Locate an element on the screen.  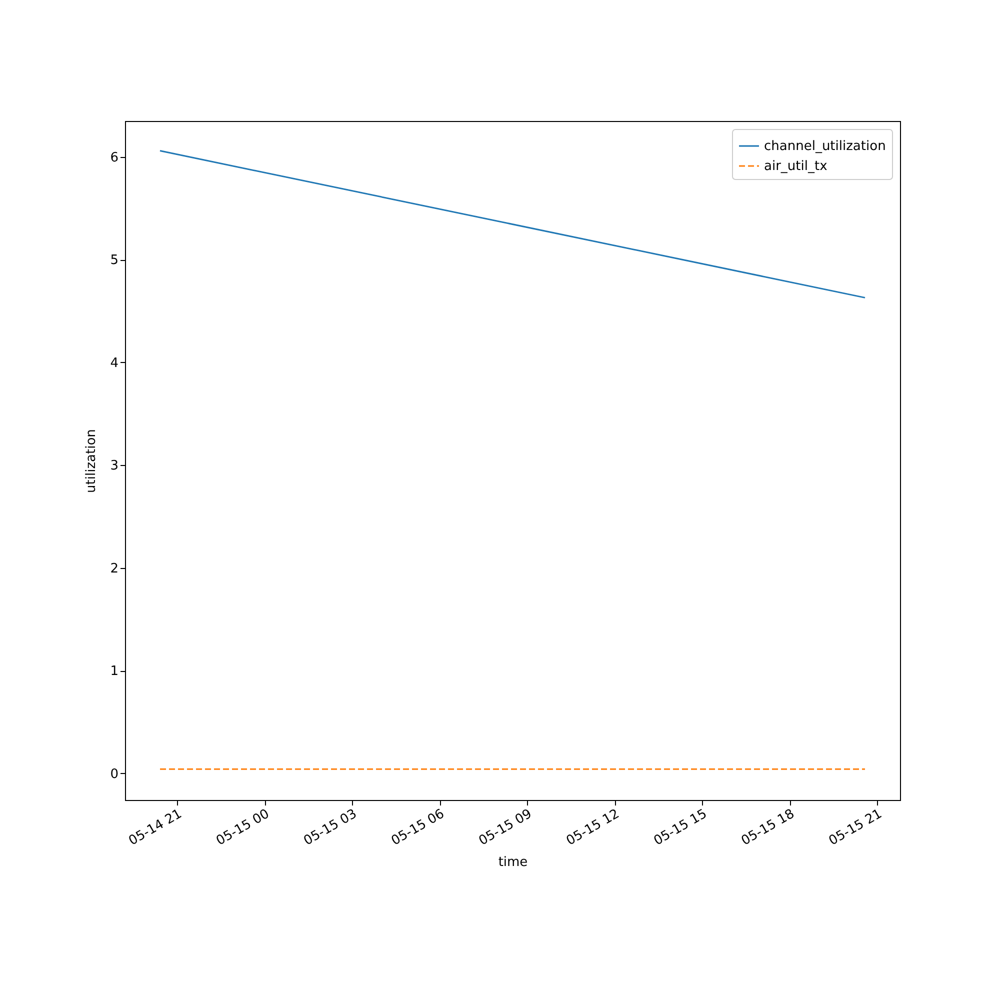
legend-label: channel_utilization is located at coordinates (825, 146).